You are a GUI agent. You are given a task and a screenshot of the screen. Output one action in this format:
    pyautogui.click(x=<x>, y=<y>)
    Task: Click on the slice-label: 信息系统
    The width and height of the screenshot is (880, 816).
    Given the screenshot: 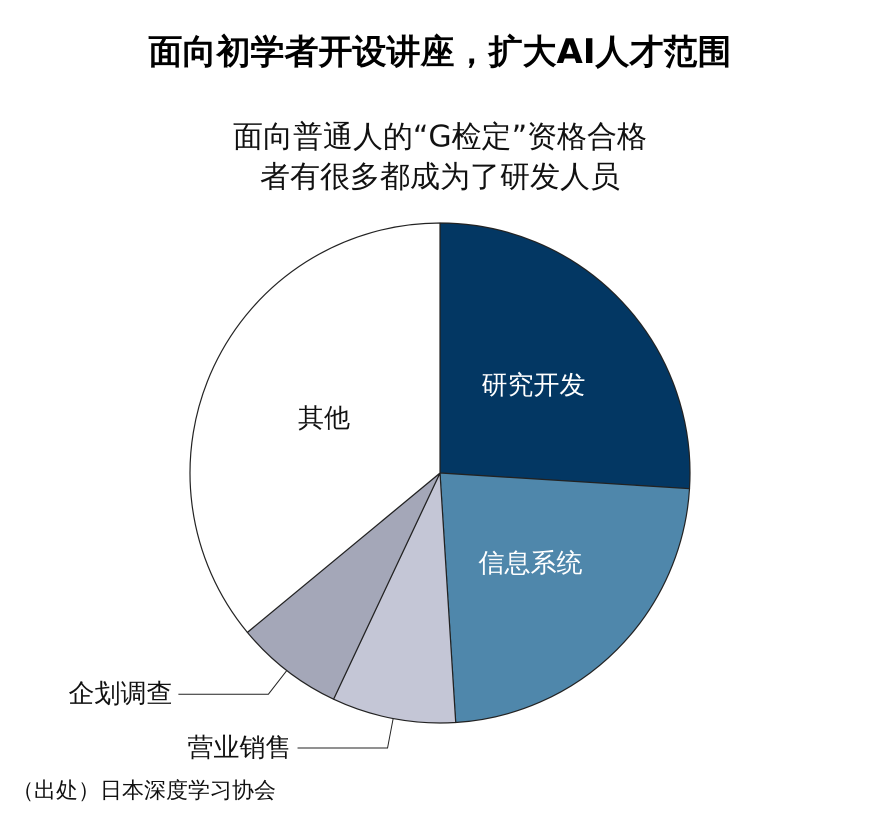 What is the action you would take?
    pyautogui.click(x=530, y=563)
    